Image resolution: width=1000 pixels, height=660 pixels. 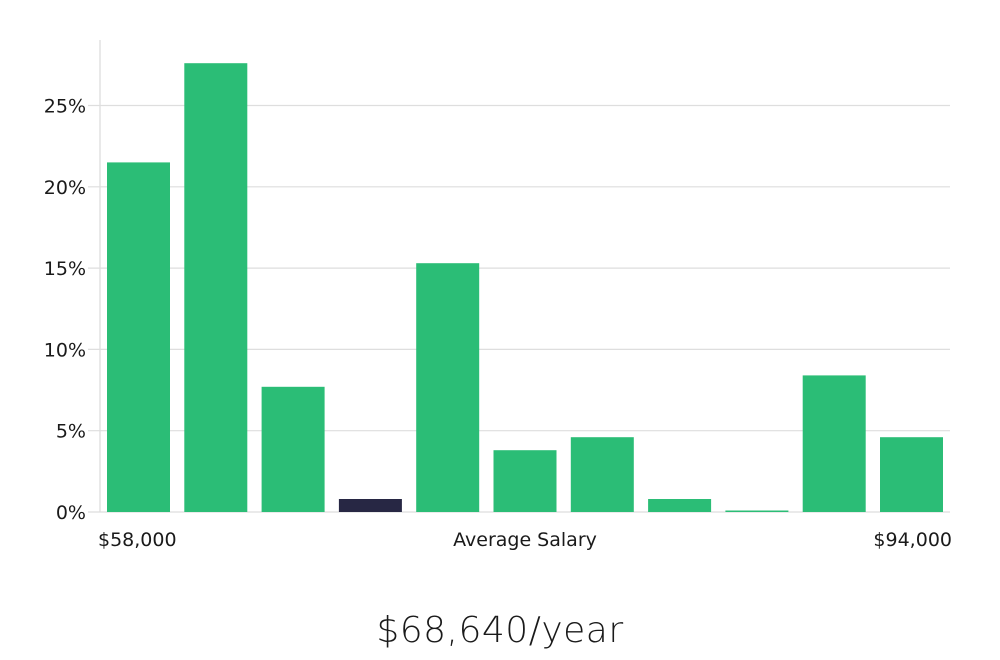 What do you see at coordinates (370, 505) in the screenshot?
I see `bar-highlighted` at bounding box center [370, 505].